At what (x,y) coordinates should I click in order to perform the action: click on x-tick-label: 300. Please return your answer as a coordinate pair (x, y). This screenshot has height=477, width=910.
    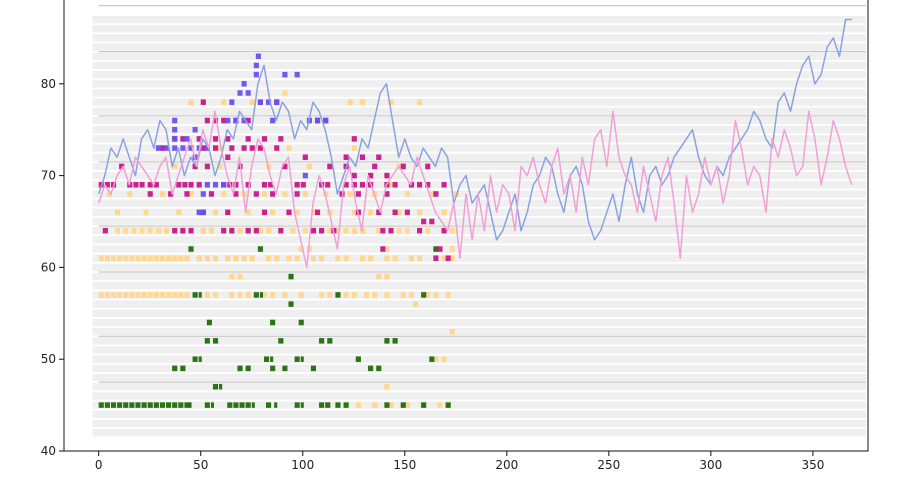
    Looking at the image, I should click on (710, 465).